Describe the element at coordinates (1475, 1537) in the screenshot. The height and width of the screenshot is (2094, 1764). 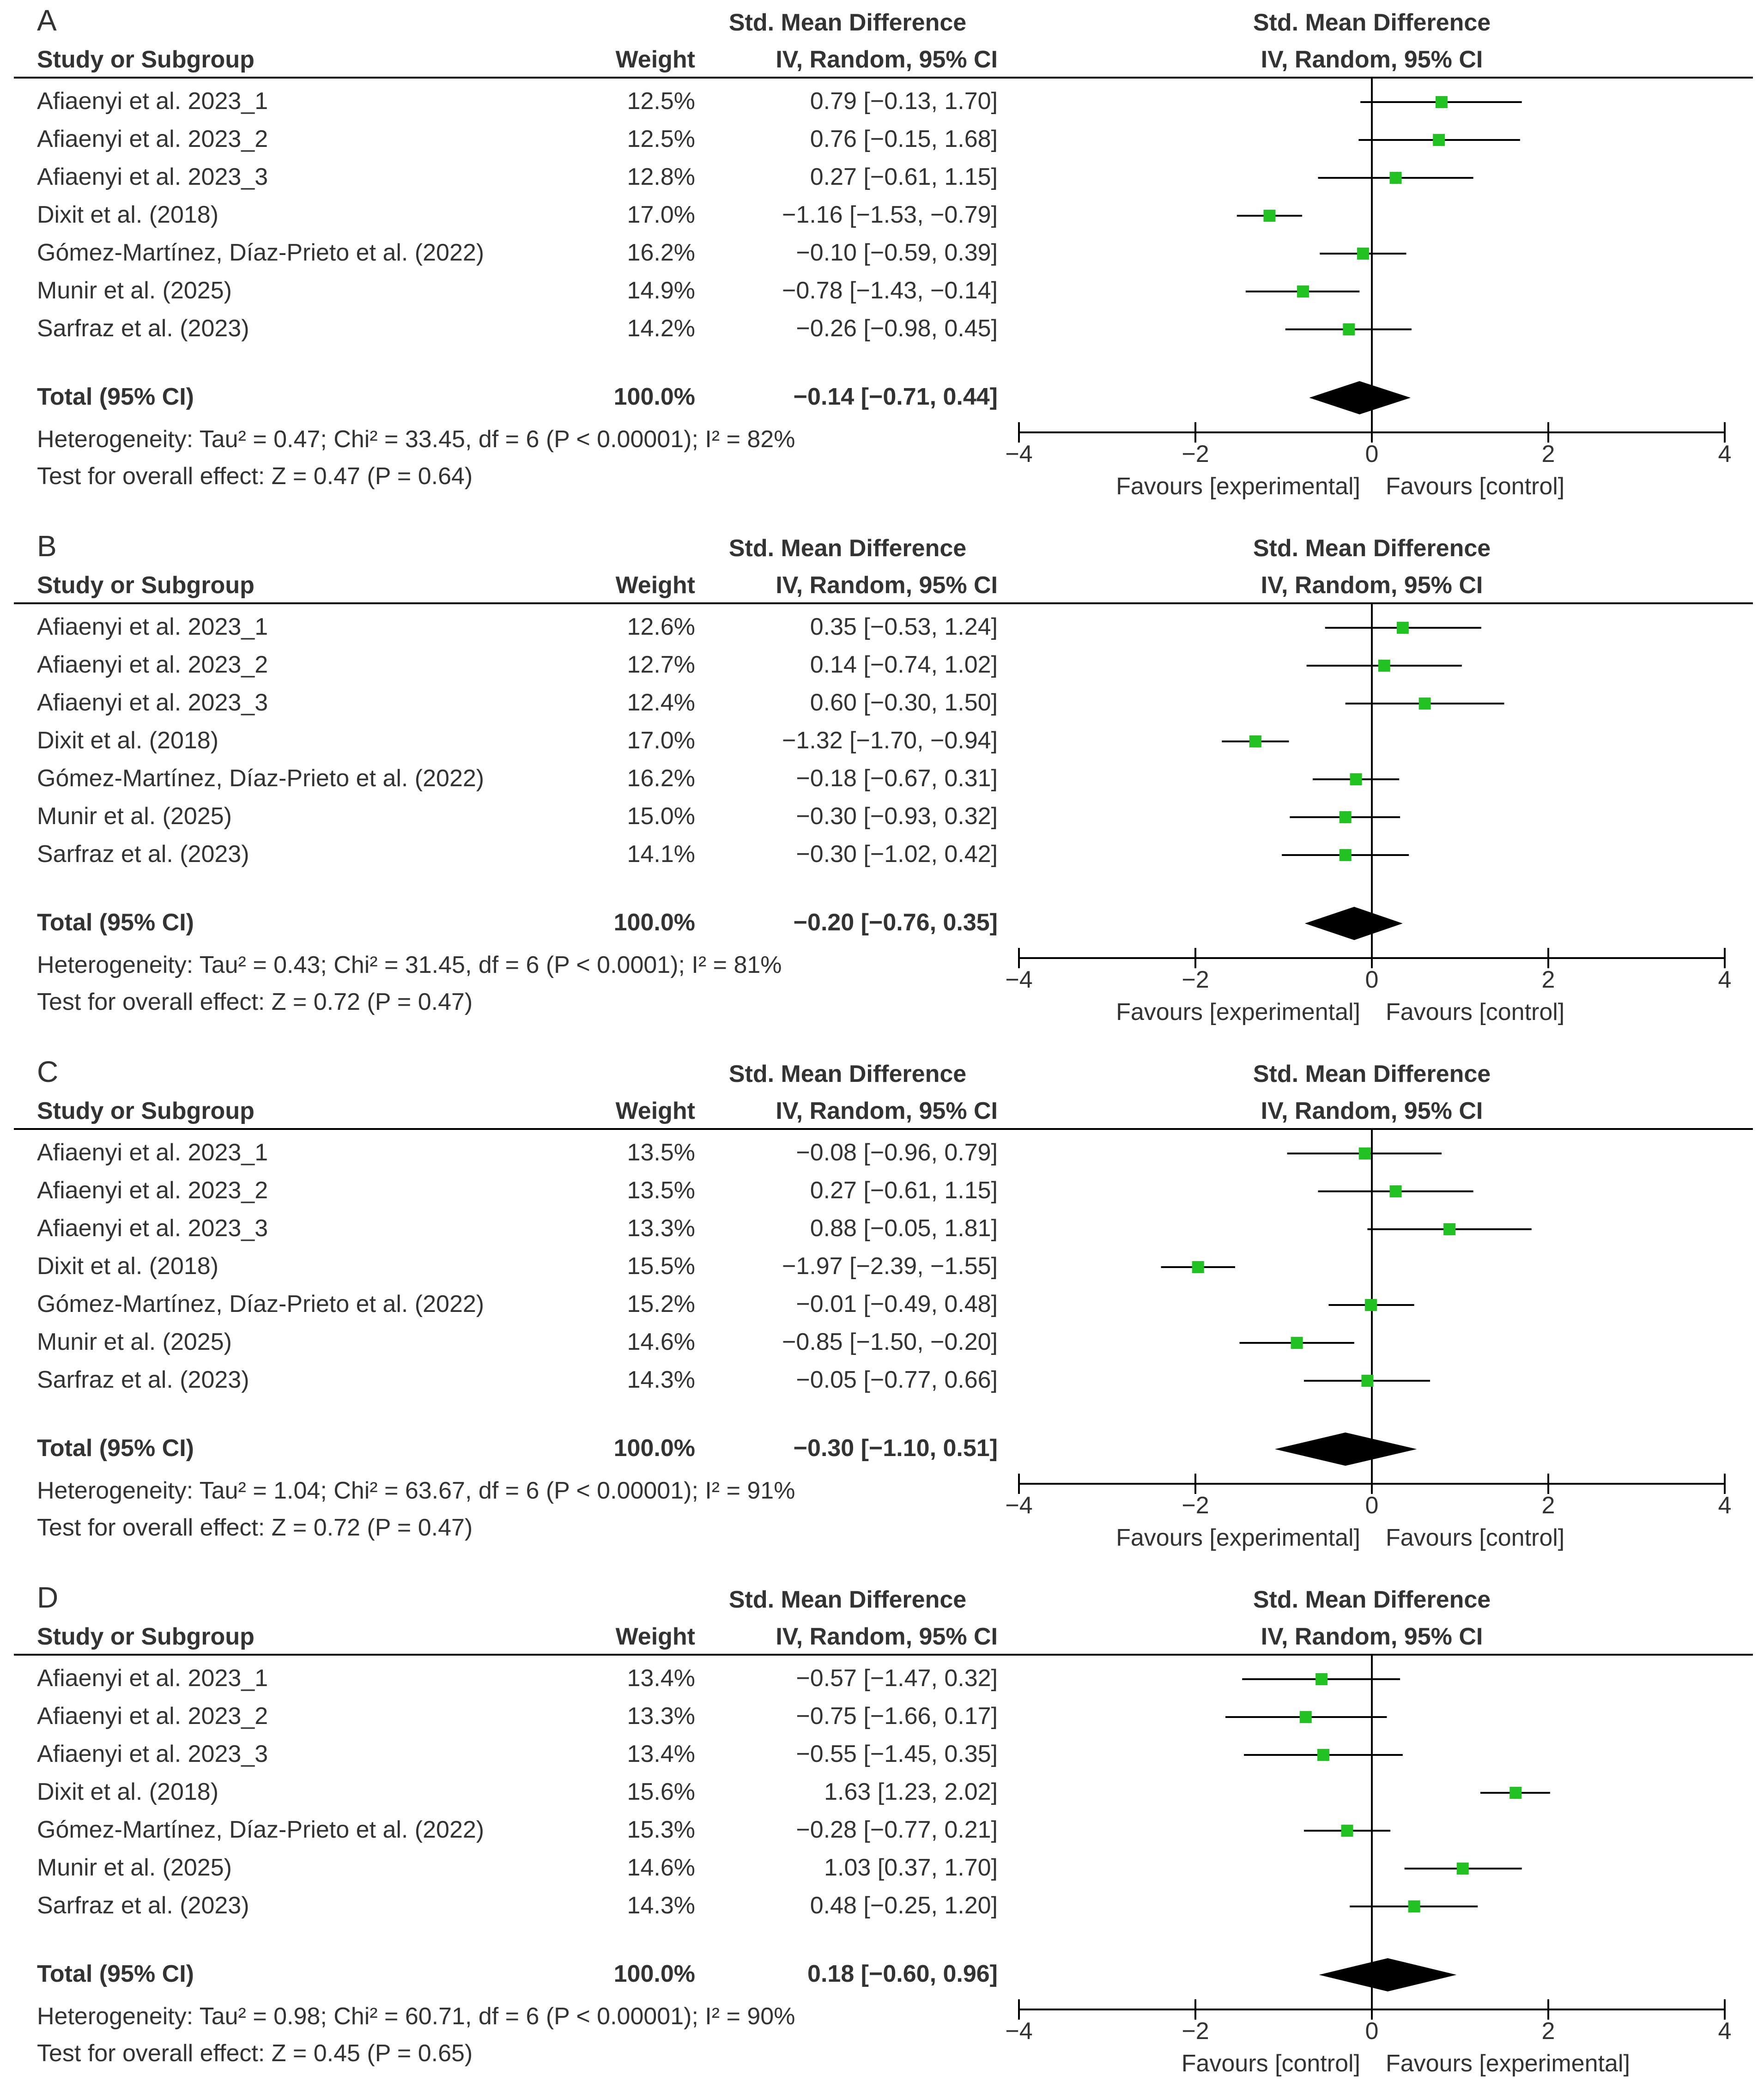
I see `favours-right-label: Favours [control]` at that location.